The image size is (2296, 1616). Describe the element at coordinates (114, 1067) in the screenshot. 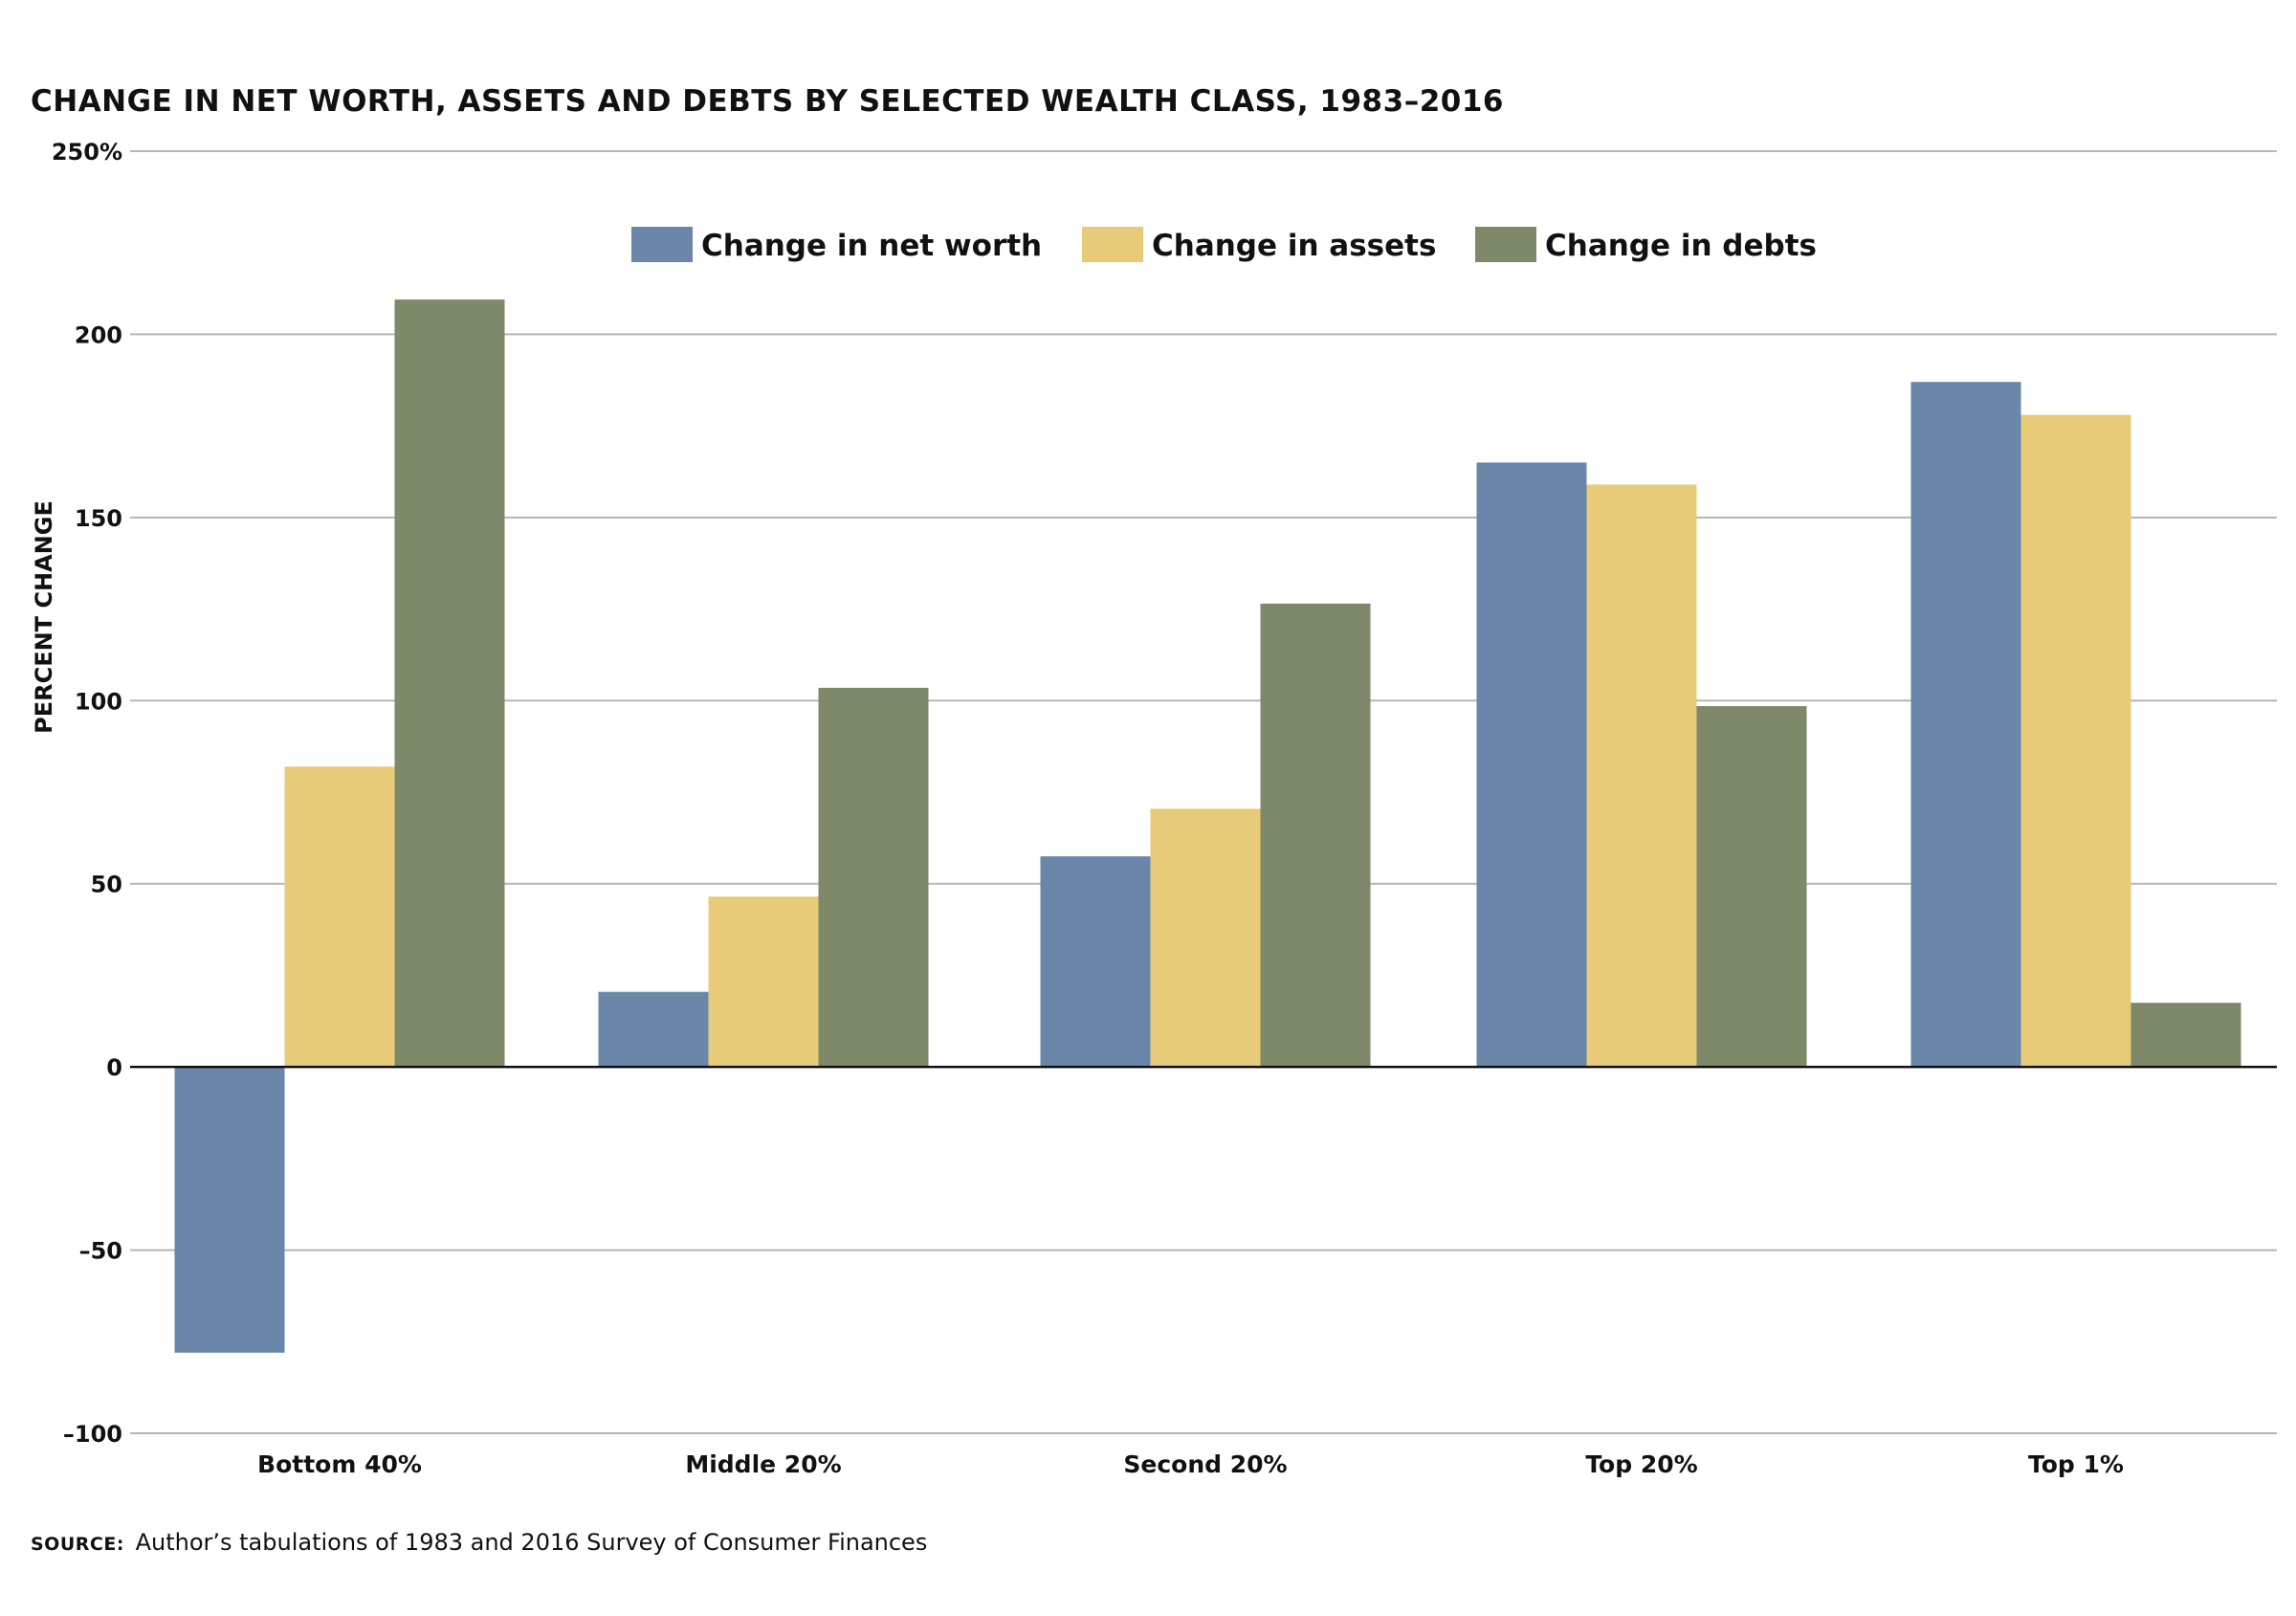

I see `y-tick-label: 0` at that location.